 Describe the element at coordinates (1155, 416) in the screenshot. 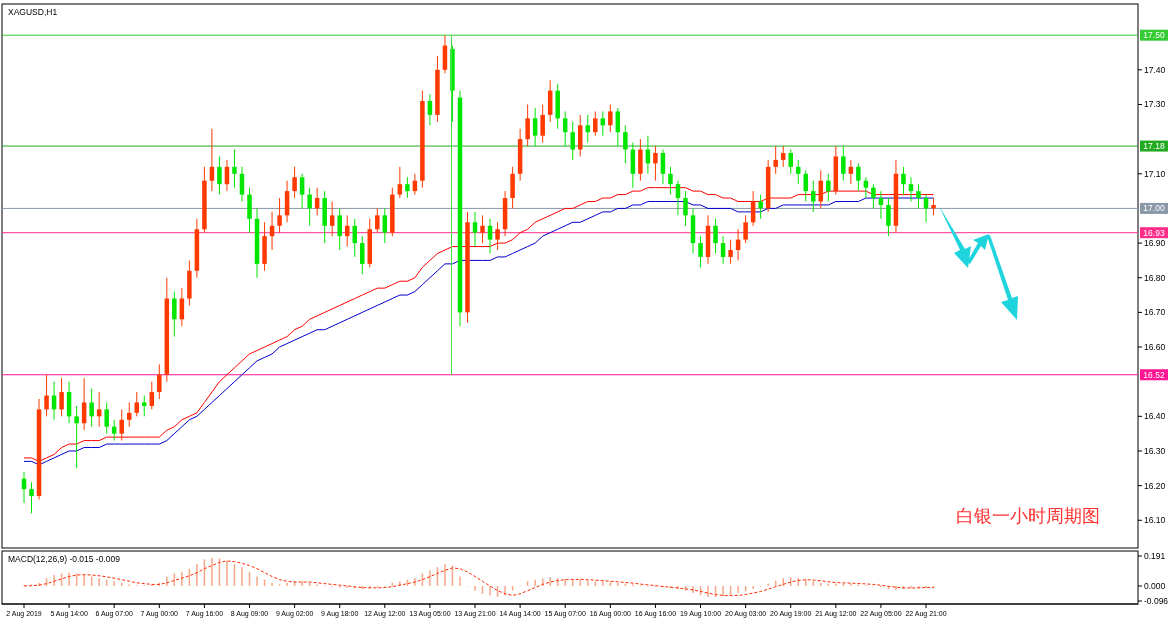

I see `y-tick-label: 16.40` at that location.